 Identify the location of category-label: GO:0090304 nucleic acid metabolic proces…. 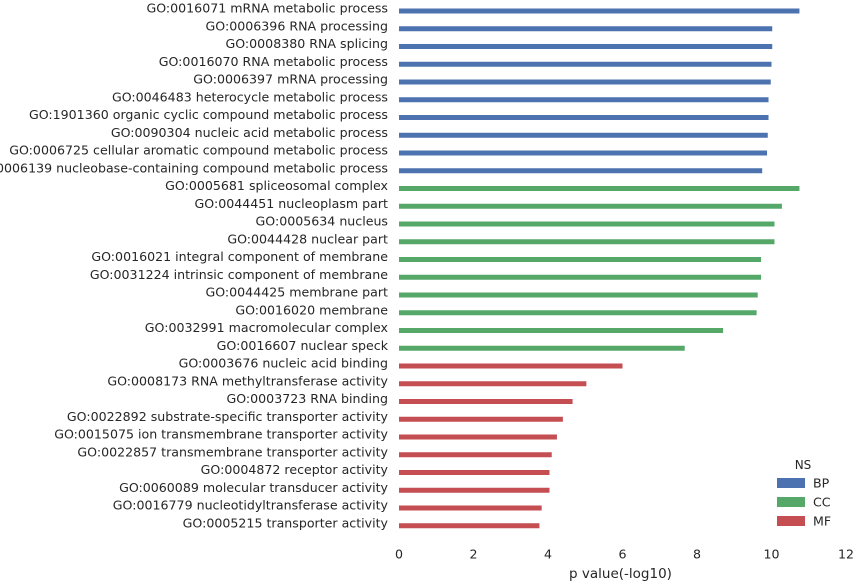
(249, 132).